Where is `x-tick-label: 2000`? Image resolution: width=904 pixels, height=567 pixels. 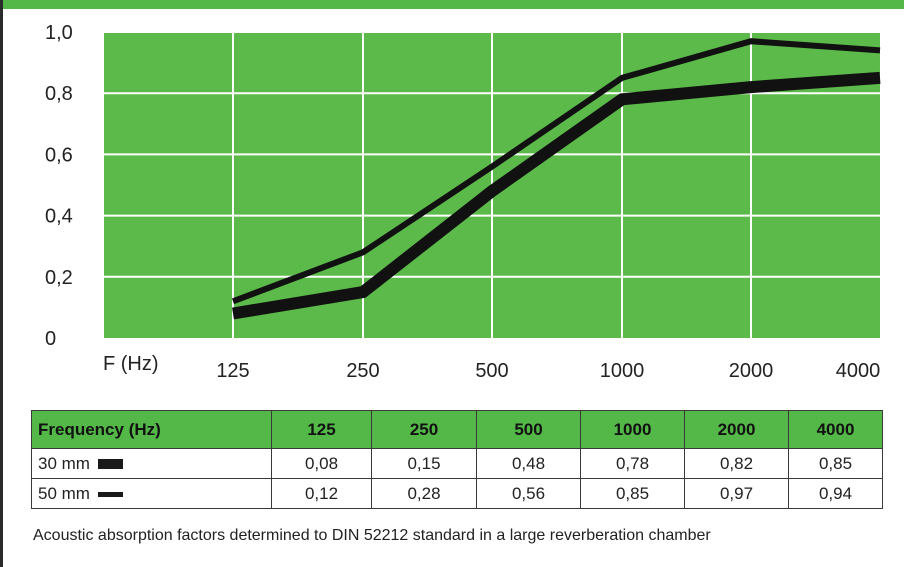
x-tick-label: 2000 is located at coordinates (751, 371).